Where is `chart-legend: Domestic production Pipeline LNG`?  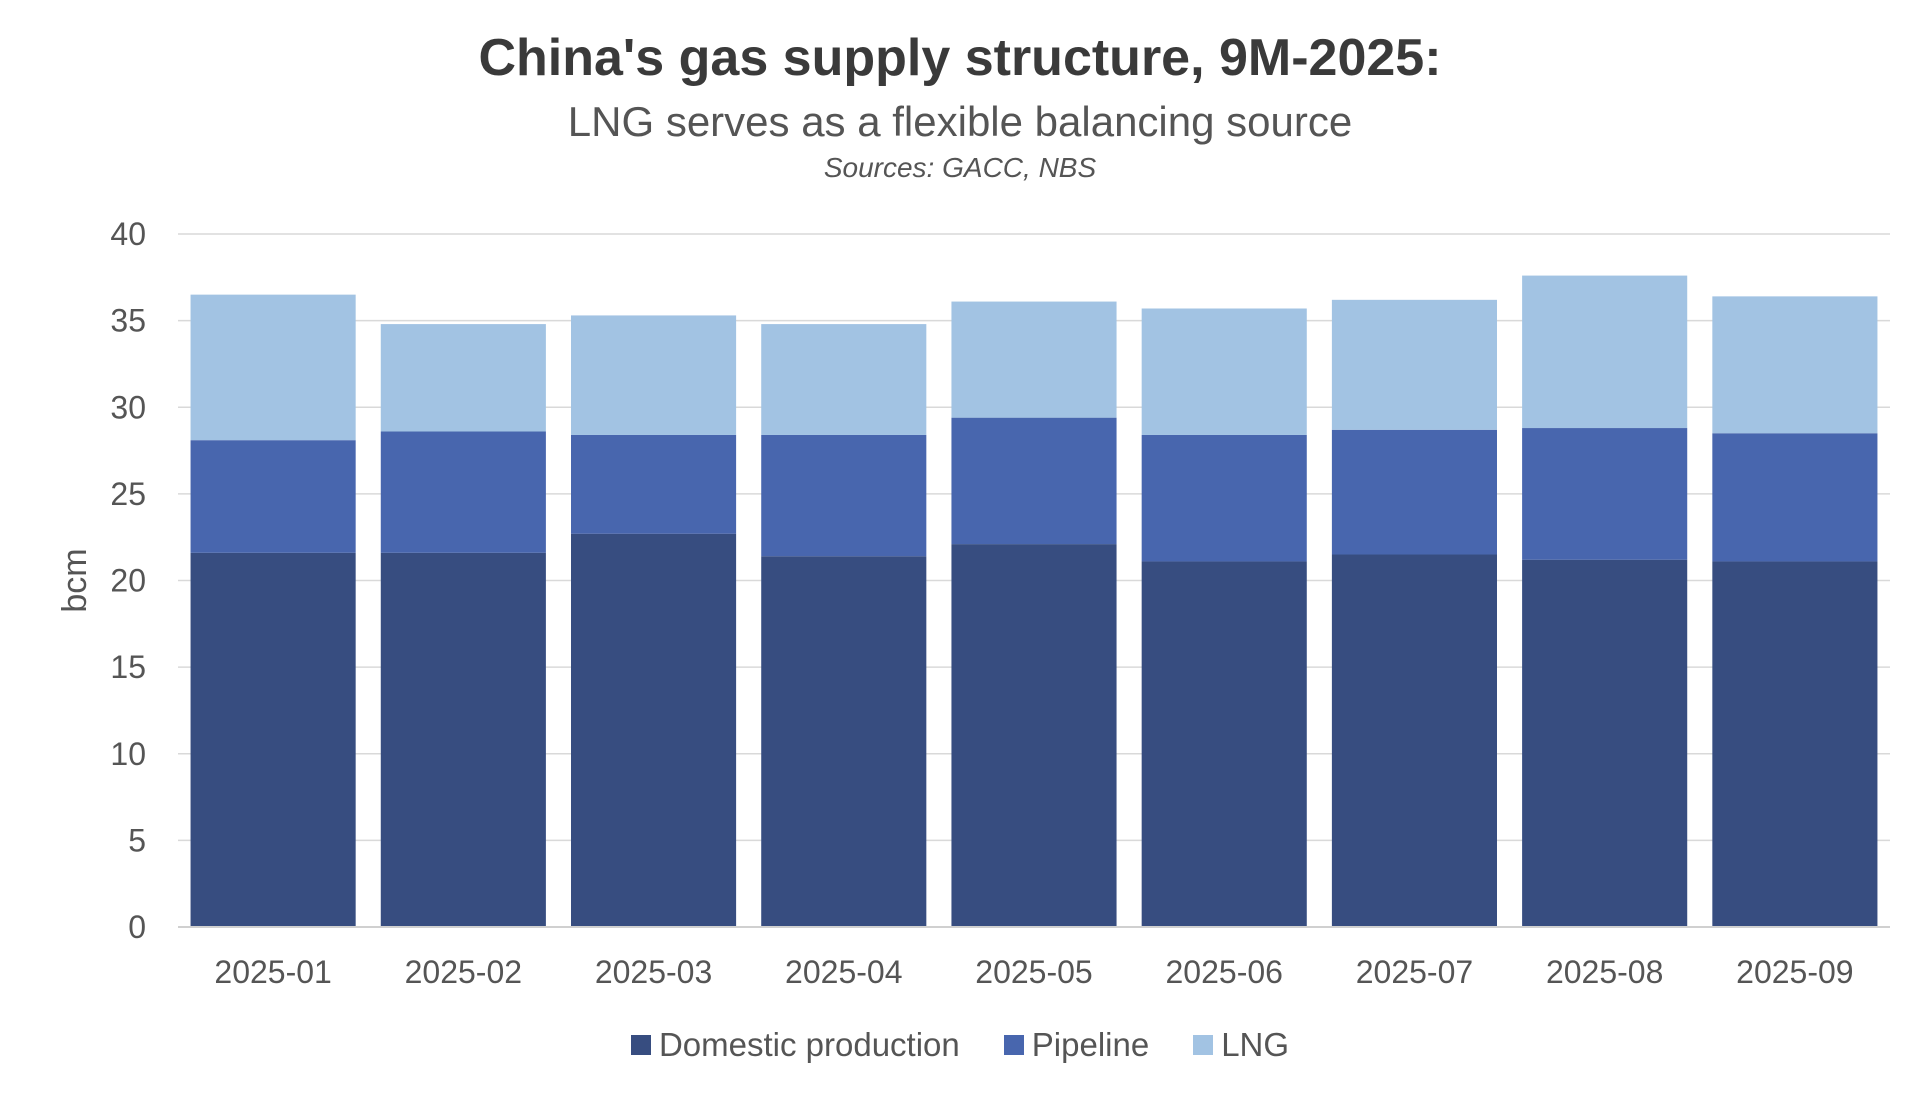
chart-legend: Domestic production Pipeline LNG is located at coordinates (960, 1045).